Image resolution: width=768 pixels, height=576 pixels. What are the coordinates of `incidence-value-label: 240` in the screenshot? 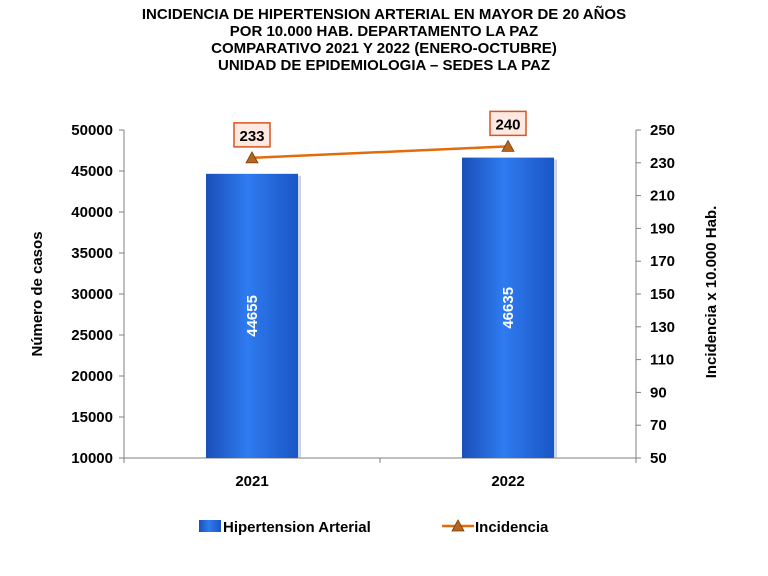 It's located at (507, 124).